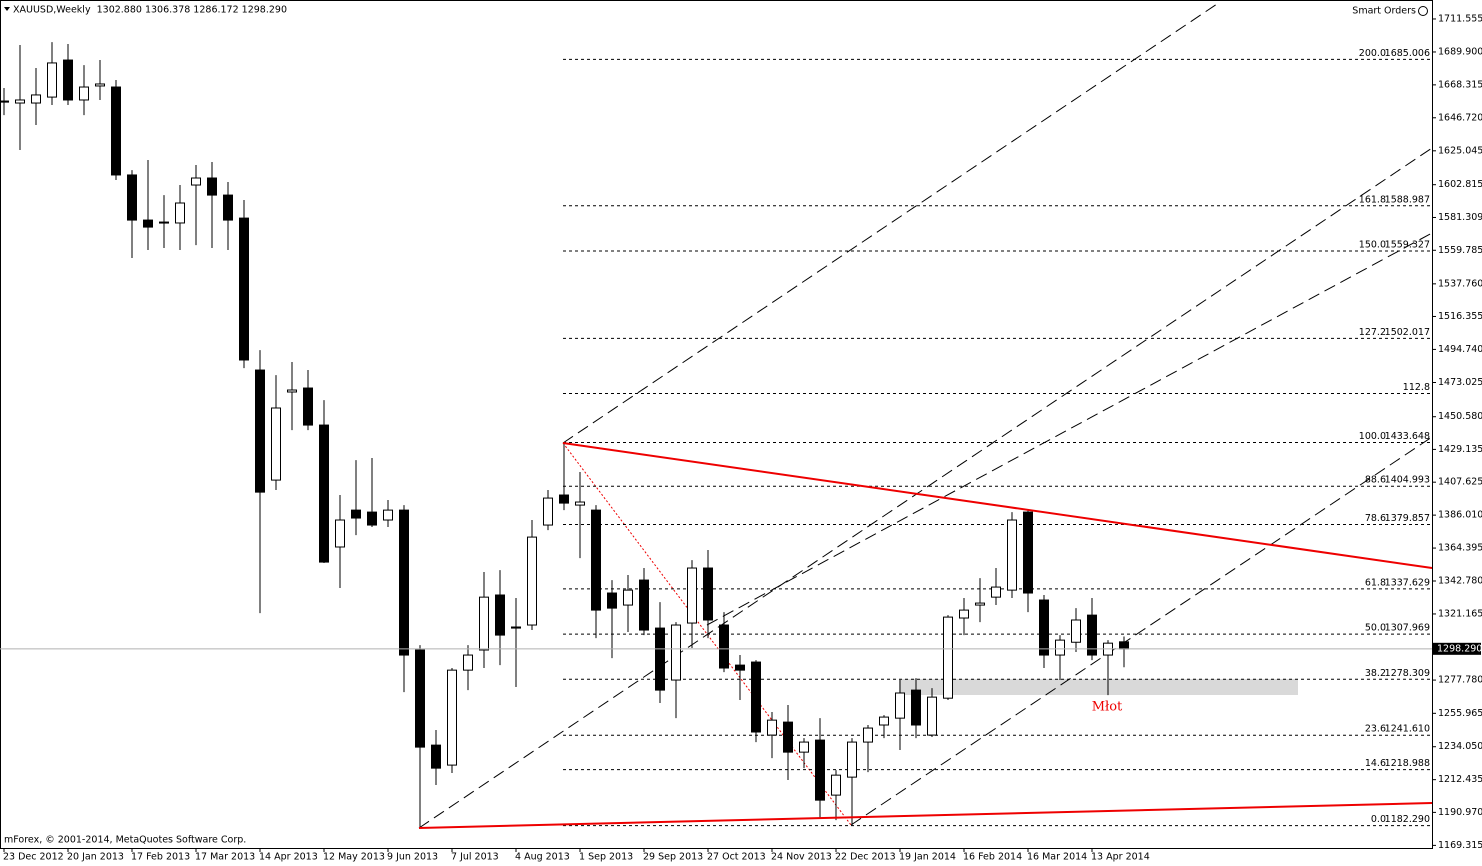 The width and height of the screenshot is (1482, 866). Describe the element at coordinates (1375, 582) in the screenshot. I see `fib-level: 61.8` at that location.